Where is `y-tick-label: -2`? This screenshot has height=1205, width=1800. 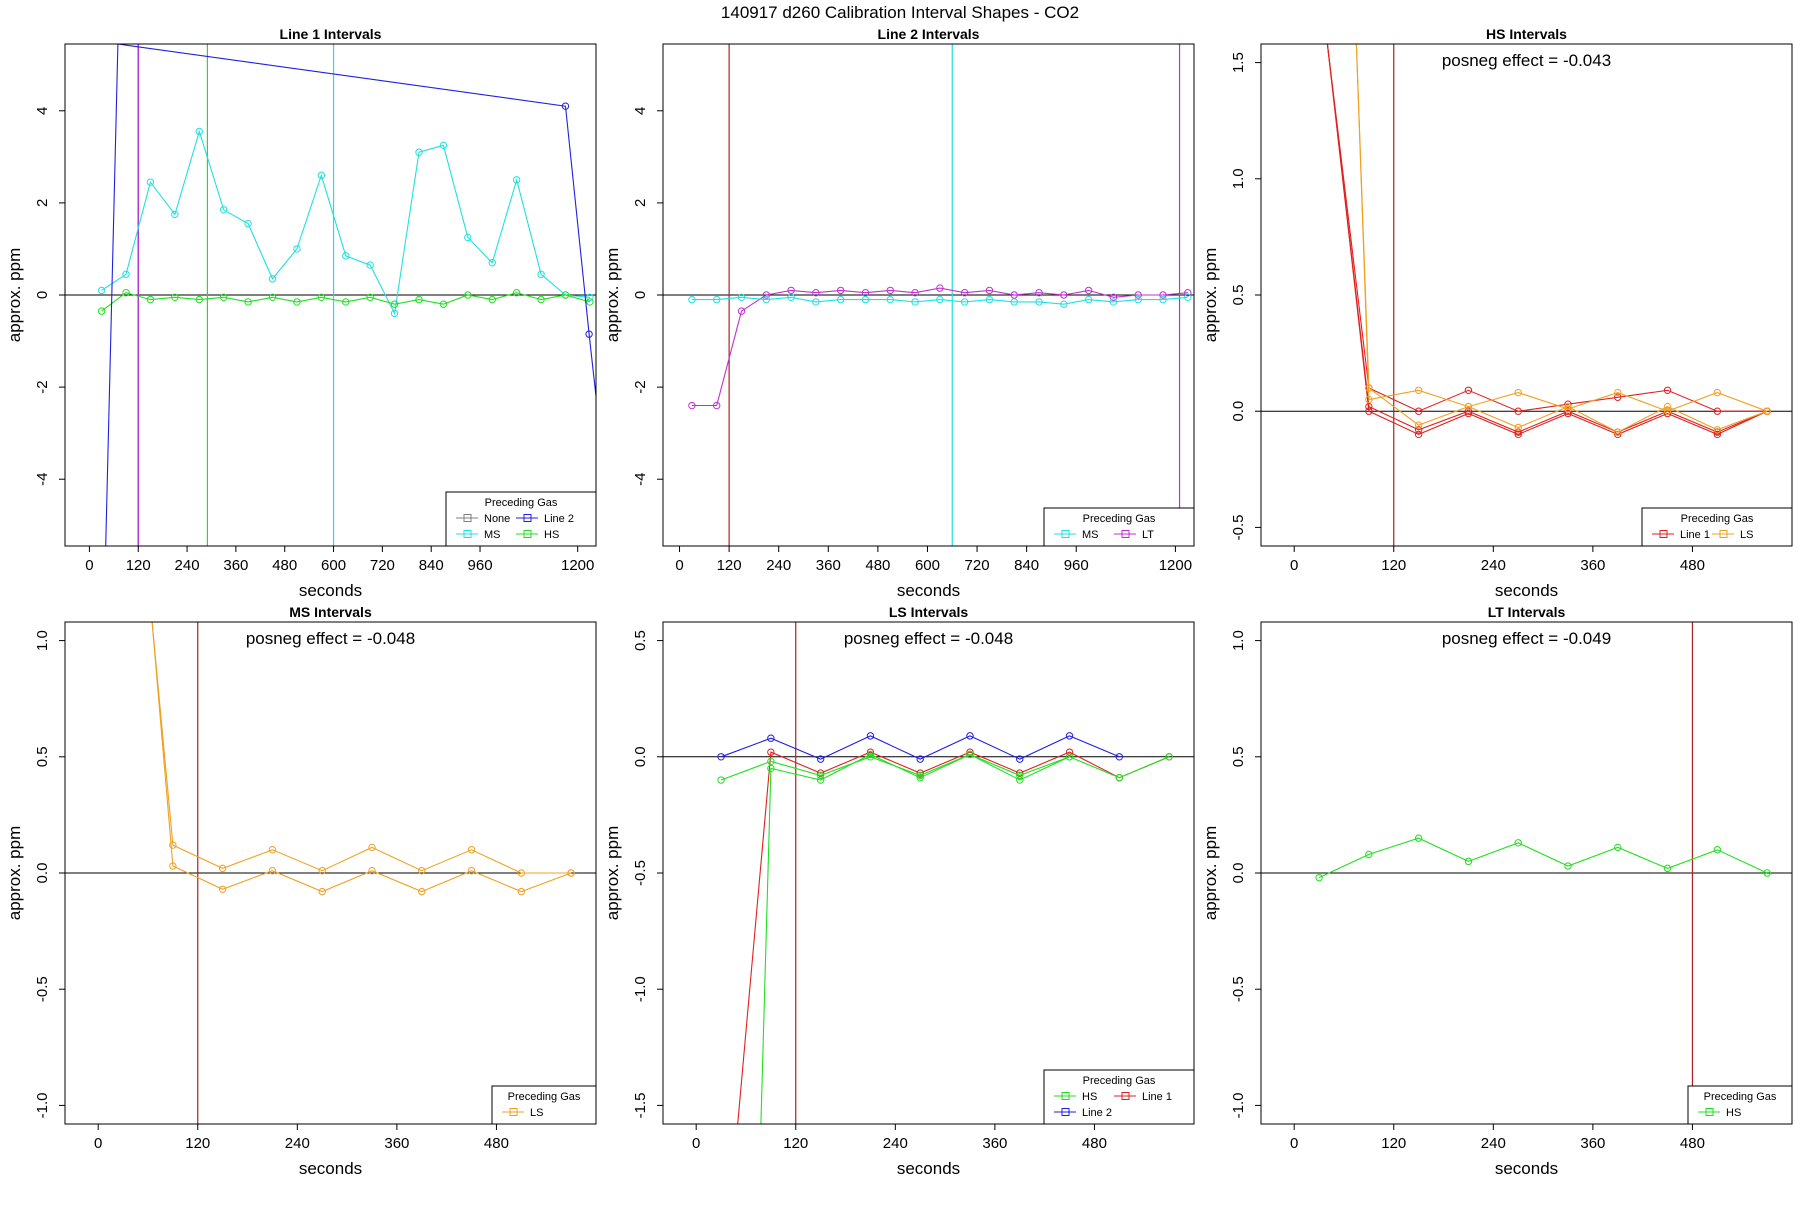
y-tick-label: -2 is located at coordinates (640, 386).